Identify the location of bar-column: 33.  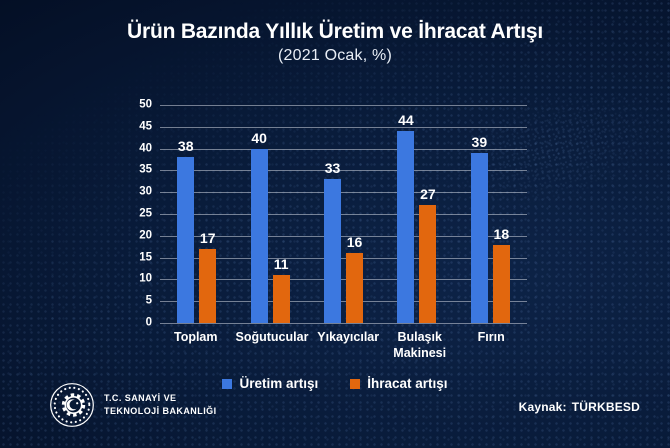
(333, 214).